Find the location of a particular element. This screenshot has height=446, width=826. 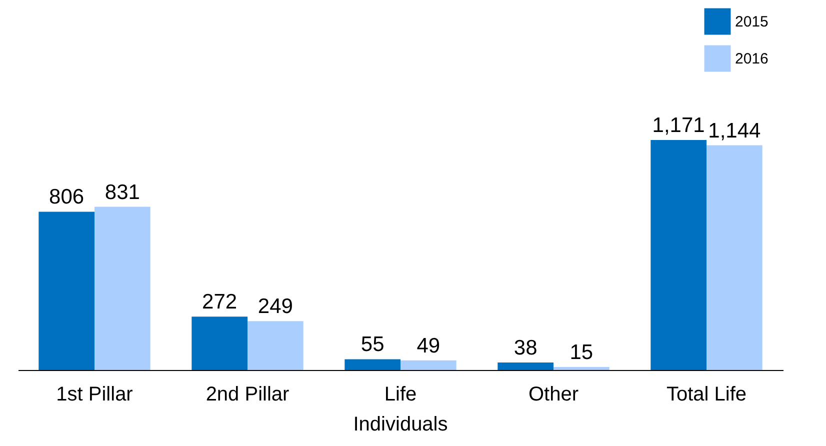

data-label: 1,144 is located at coordinates (735, 130).